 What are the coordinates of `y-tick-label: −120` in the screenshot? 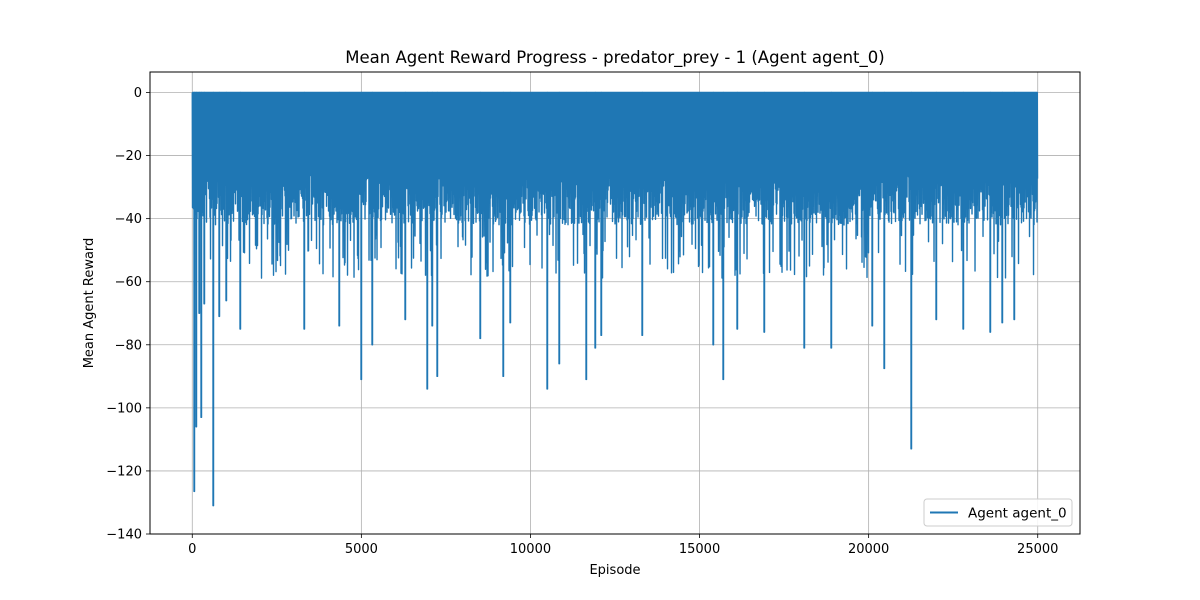 It's located at (124, 471).